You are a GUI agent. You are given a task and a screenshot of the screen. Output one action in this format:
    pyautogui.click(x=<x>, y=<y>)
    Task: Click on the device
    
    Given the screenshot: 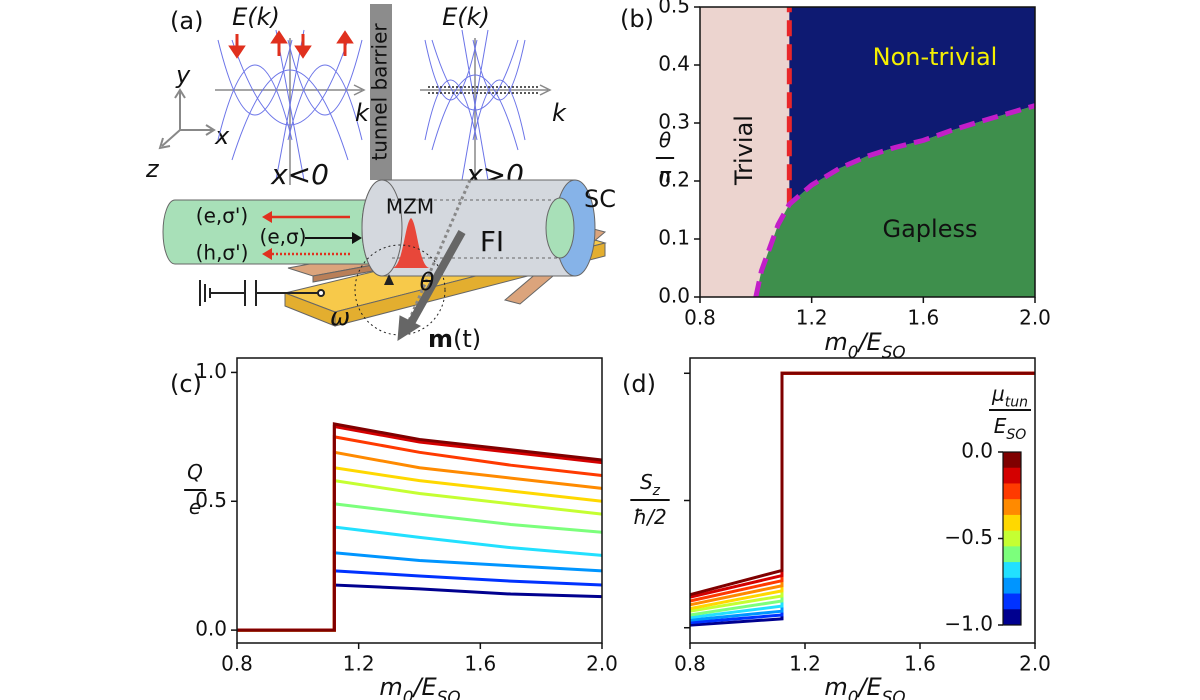 What is the action you would take?
    pyautogui.click(x=384, y=260)
    